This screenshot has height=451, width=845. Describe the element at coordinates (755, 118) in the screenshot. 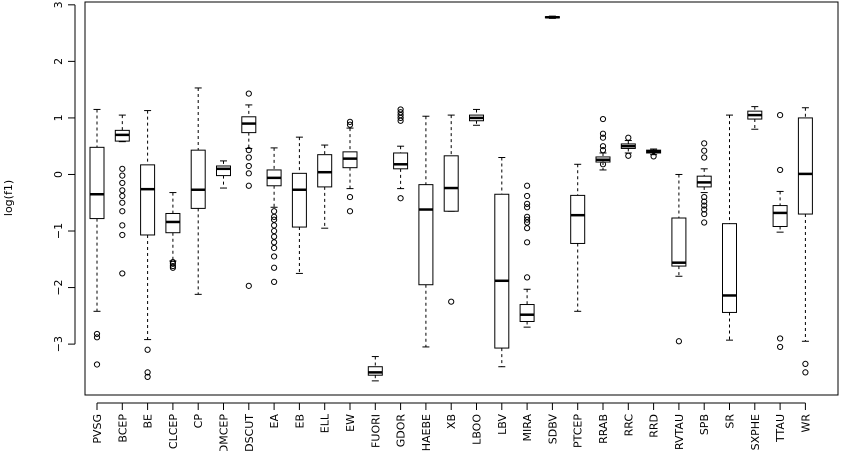

I see `box-sxphe` at that location.